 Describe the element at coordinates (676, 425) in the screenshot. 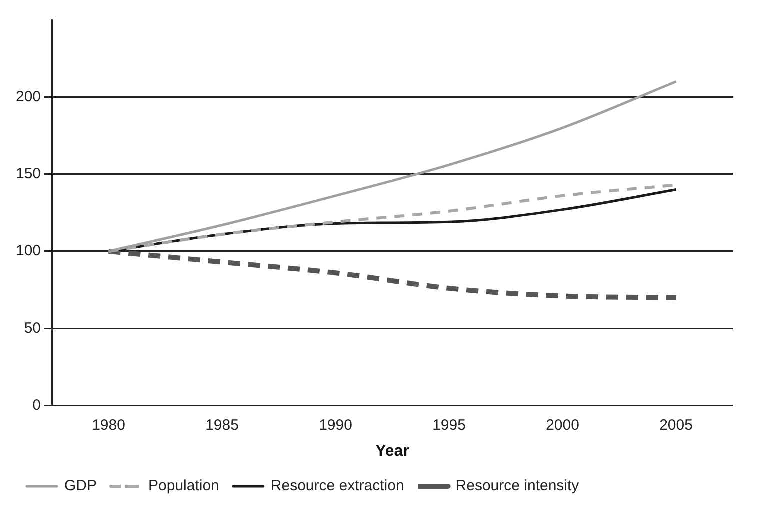

I see `x-tick-label: 2005` at that location.